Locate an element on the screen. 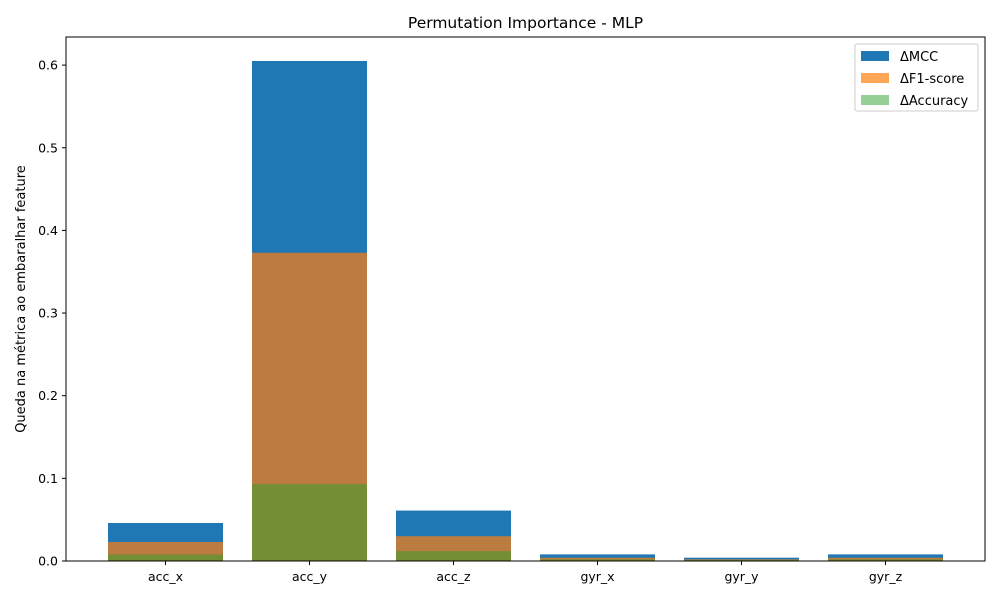 The width and height of the screenshot is (1000, 600). x-tick-label: gyr_y is located at coordinates (741, 576).